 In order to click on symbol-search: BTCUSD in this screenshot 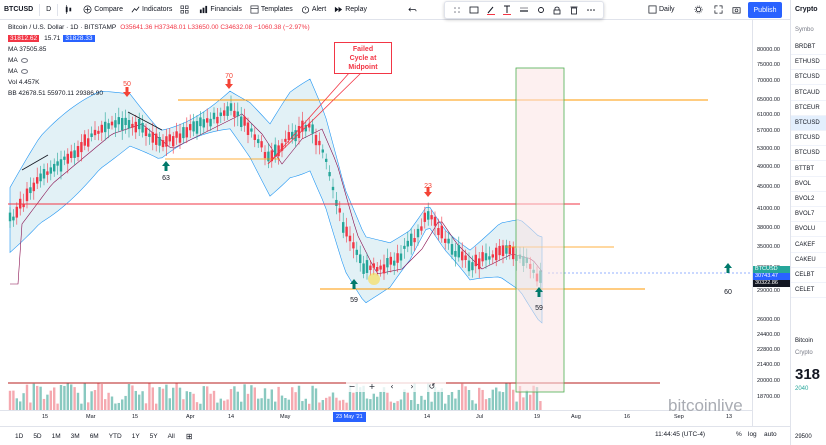, I will do `click(19, 9)`.